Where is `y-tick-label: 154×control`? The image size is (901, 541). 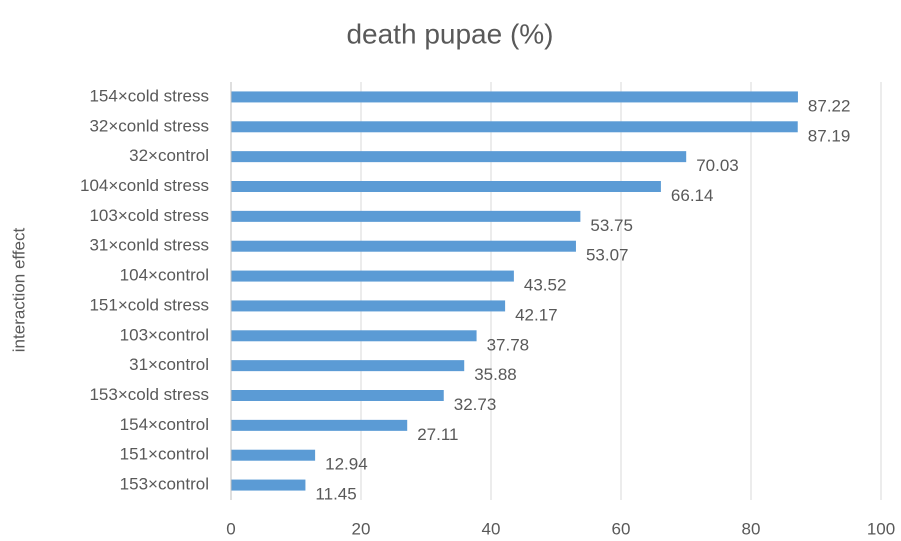 y-tick-label: 154×control is located at coordinates (164, 424).